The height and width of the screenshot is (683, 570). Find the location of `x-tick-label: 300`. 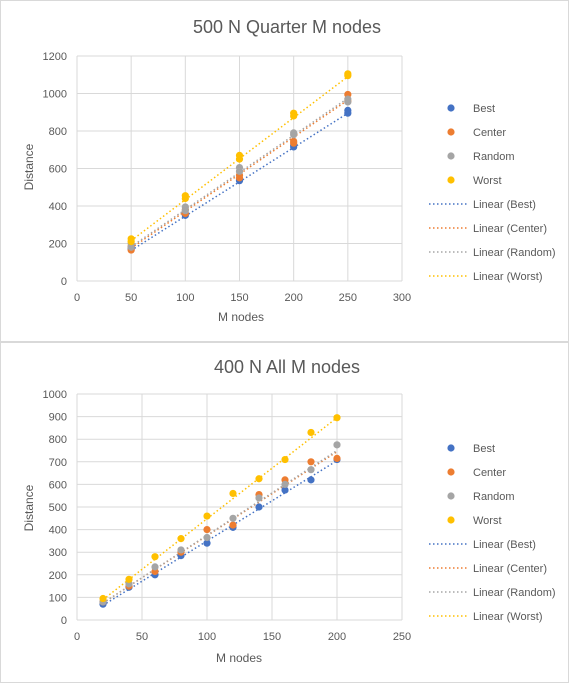

x-tick-label: 300 is located at coordinates (402, 298).